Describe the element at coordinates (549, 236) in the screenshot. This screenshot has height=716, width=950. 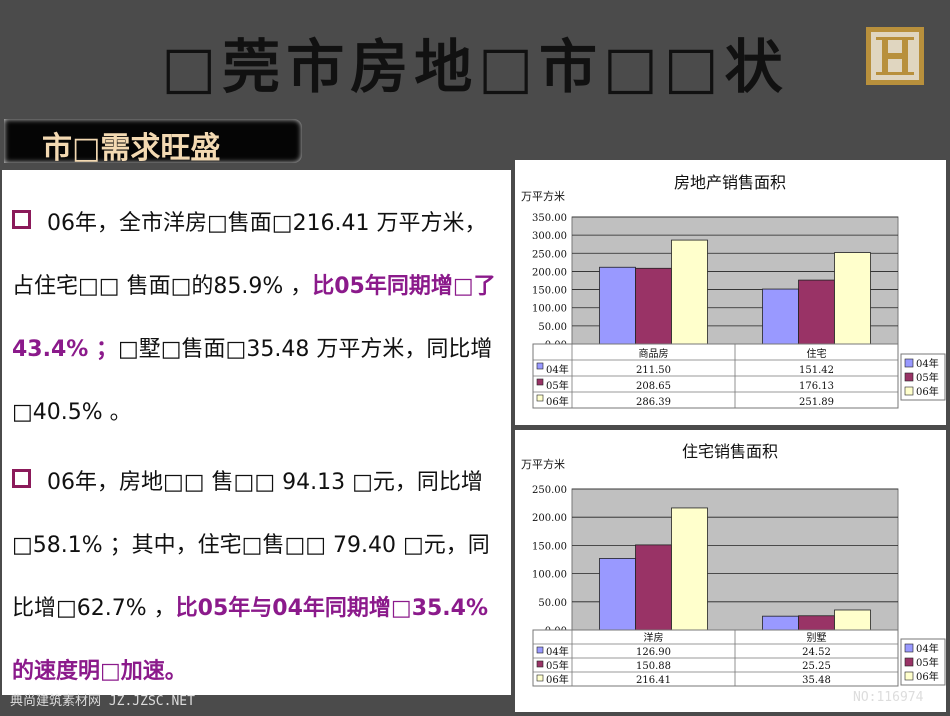
I see `y-tick-label: 300.00` at that location.